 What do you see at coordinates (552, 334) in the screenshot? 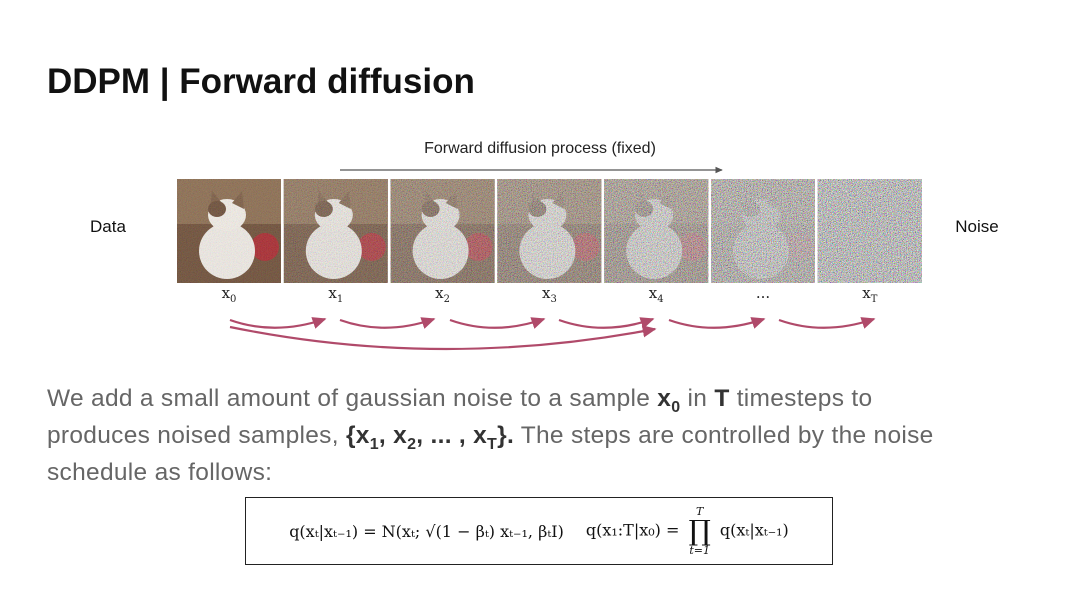
I see `arrows` at bounding box center [552, 334].